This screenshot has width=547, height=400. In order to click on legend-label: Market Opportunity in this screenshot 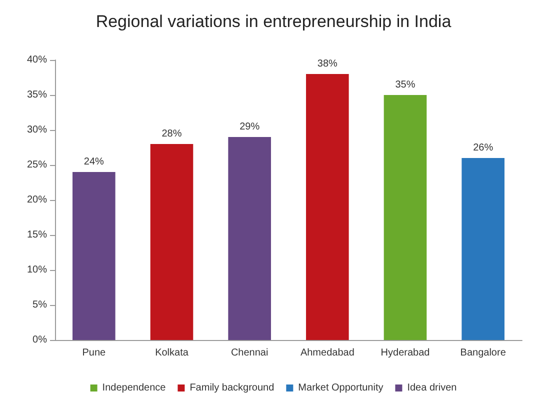, I will do `click(341, 388)`.